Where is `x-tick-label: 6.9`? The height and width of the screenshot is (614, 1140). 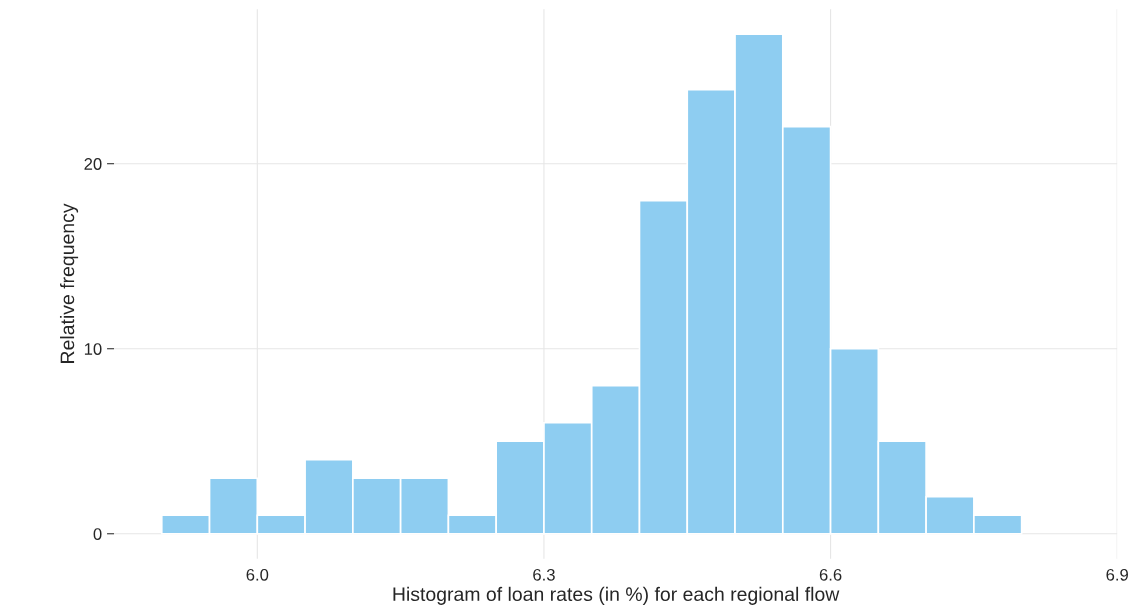
x-tick-label: 6.9 is located at coordinates (1117, 574).